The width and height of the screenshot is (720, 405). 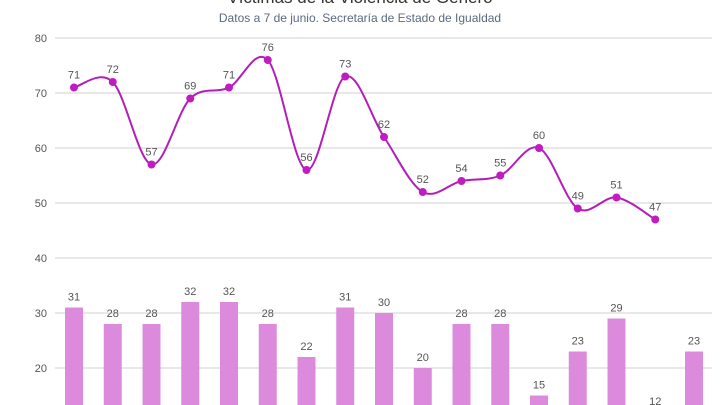 I want to click on line-data-label: 72, so click(x=113, y=70).